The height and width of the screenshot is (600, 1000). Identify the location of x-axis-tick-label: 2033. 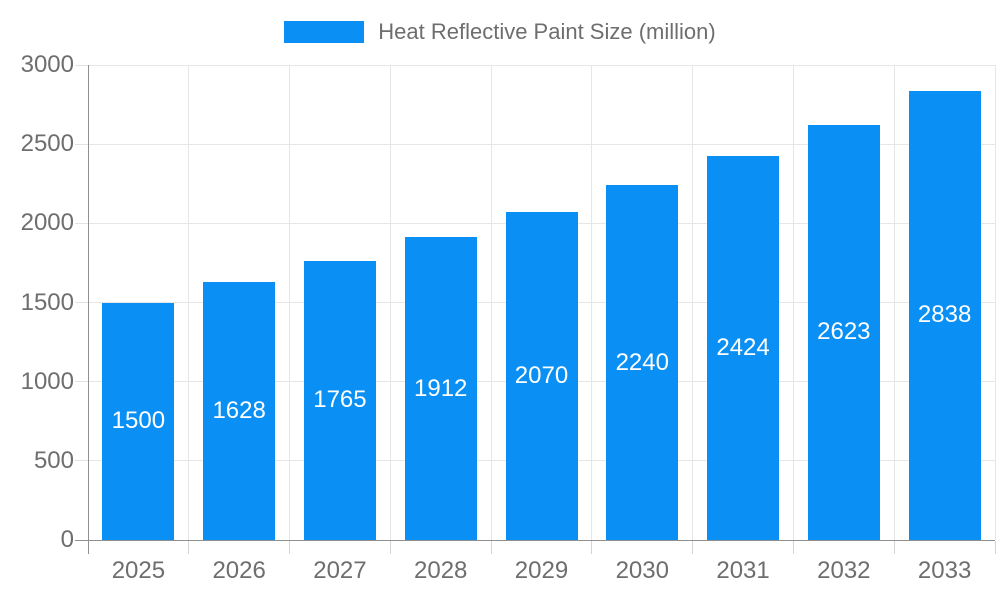
(944, 570).